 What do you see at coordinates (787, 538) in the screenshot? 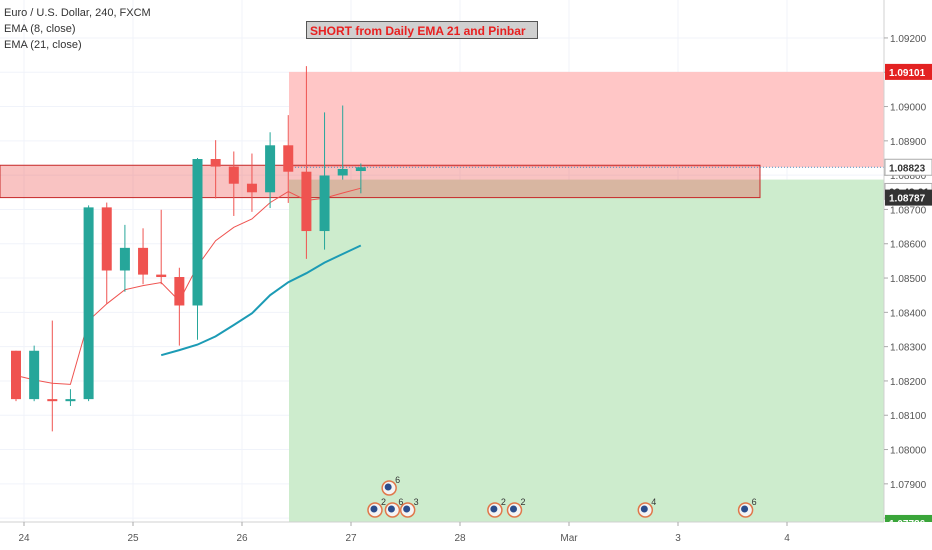
I see `time-tick-label: 4` at bounding box center [787, 538].